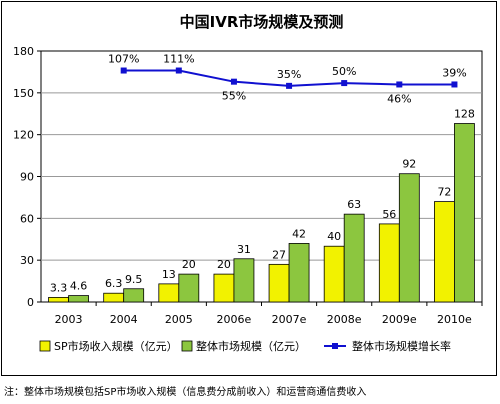  I want to click on footnote: 注：整体市场规模包括SP市场收入规模（信息费分成前收入）和运营商通信费收入, so click(185, 392).